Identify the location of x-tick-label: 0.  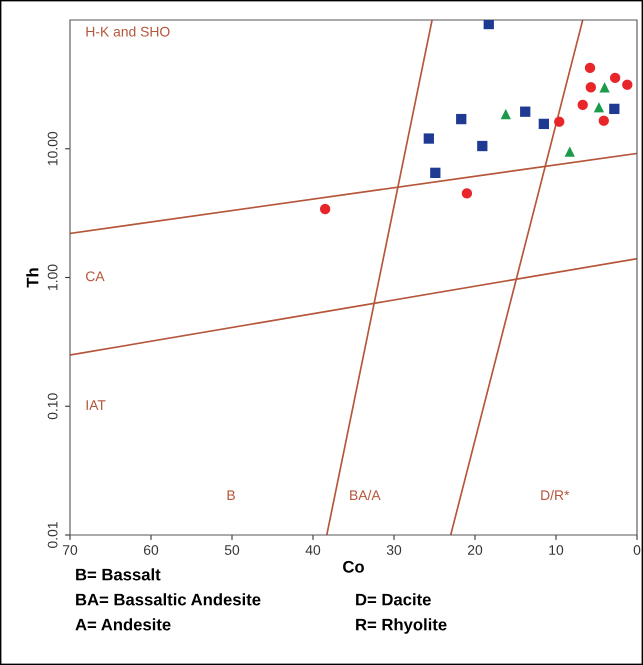
(637, 550).